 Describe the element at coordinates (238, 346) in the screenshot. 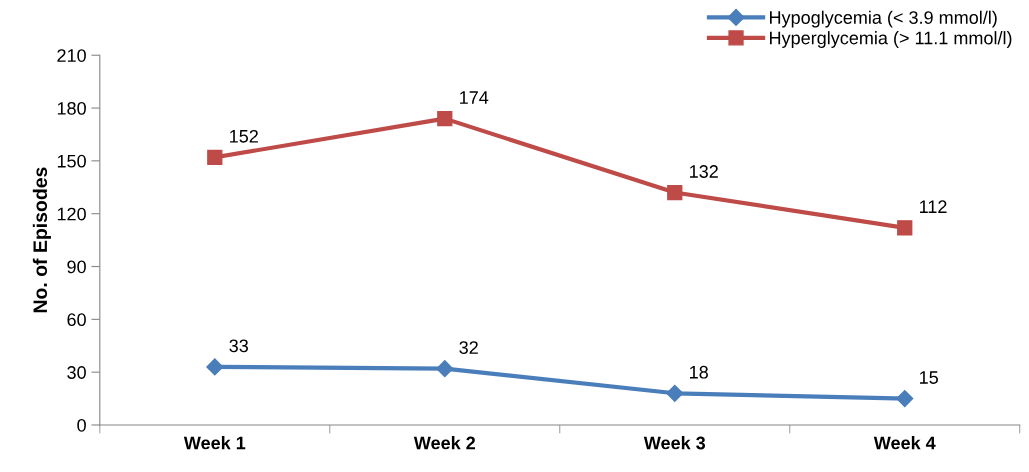

I see `data-label: 33` at that location.